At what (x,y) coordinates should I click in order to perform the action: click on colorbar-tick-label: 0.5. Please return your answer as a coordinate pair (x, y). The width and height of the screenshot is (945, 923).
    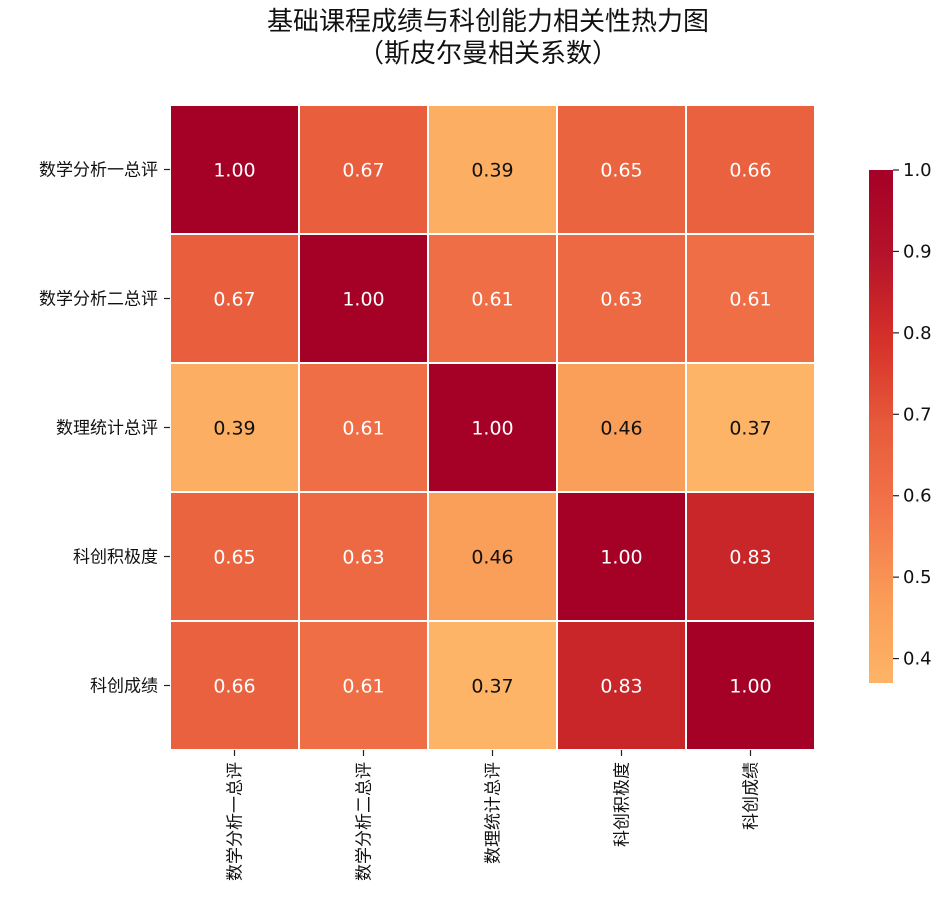
    Looking at the image, I should click on (917, 577).